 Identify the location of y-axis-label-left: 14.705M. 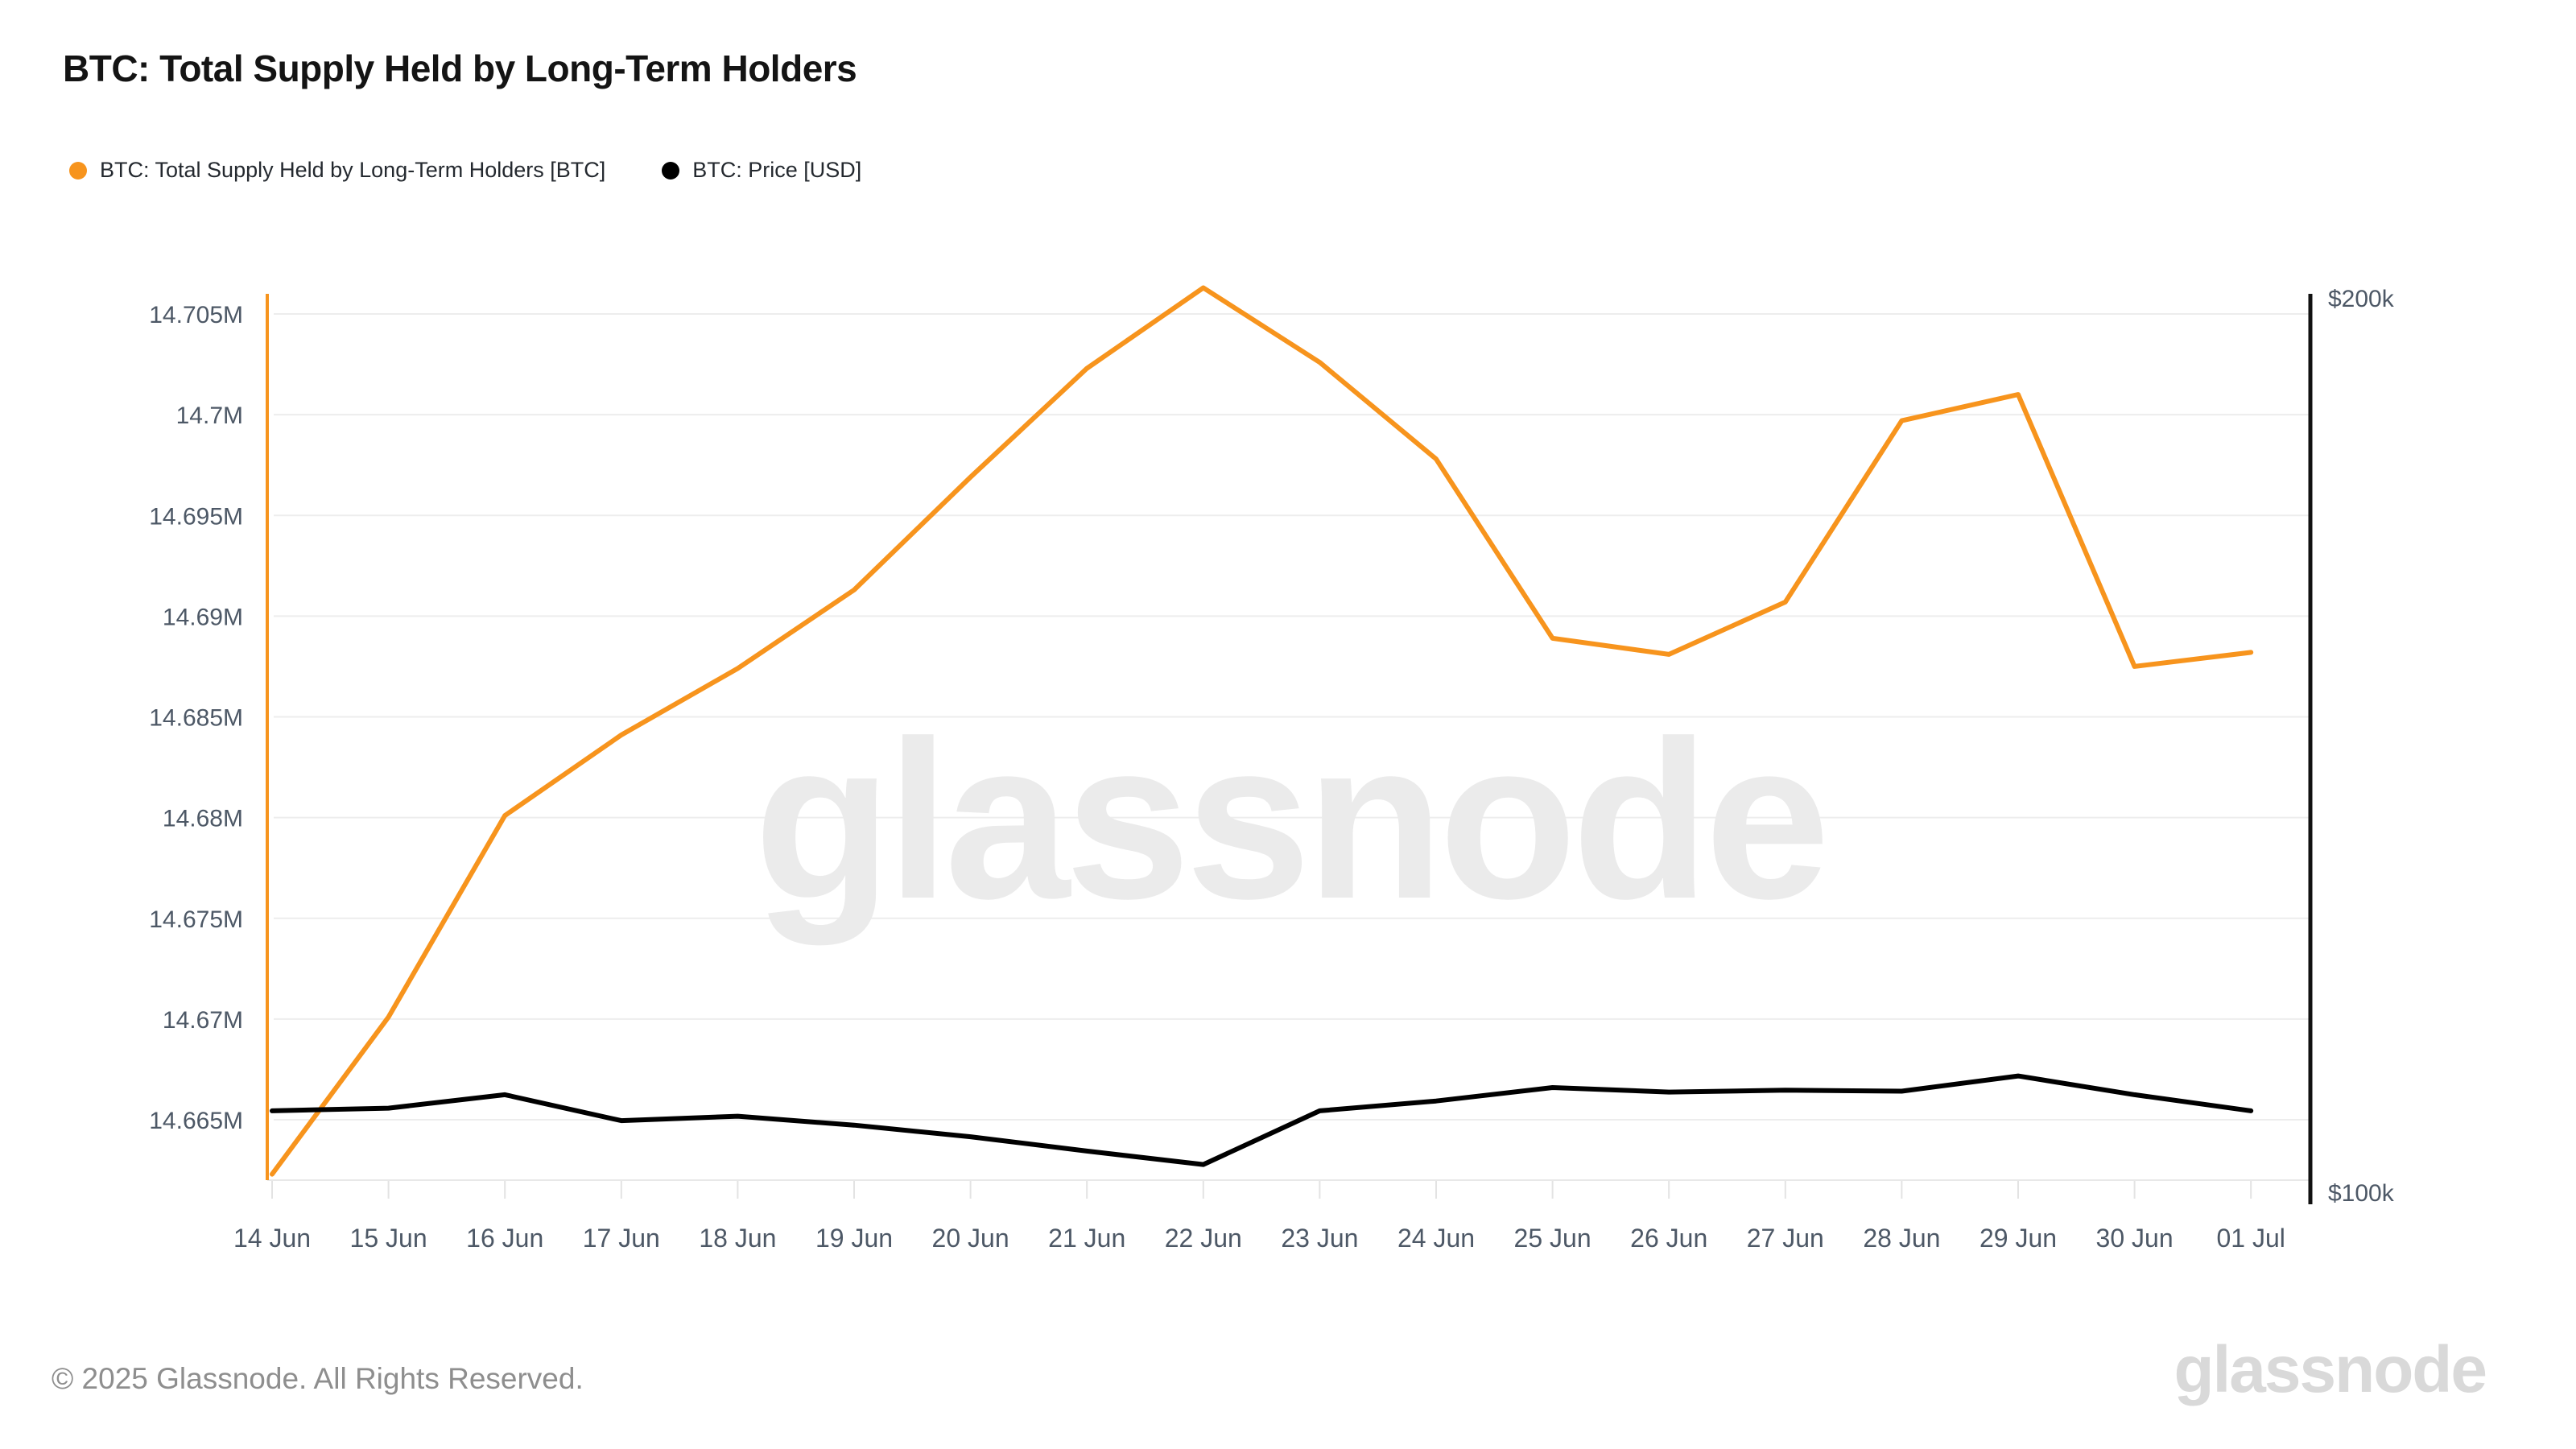
(196, 315).